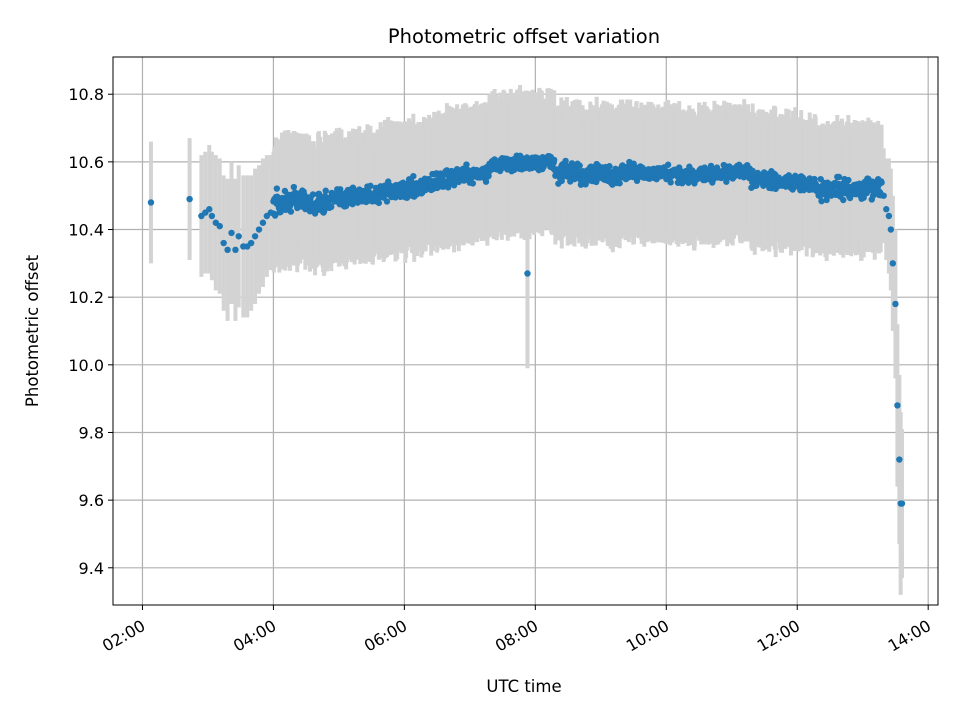  Describe the element at coordinates (86, 230) in the screenshot. I see `y-tick-label: 10.4` at that location.